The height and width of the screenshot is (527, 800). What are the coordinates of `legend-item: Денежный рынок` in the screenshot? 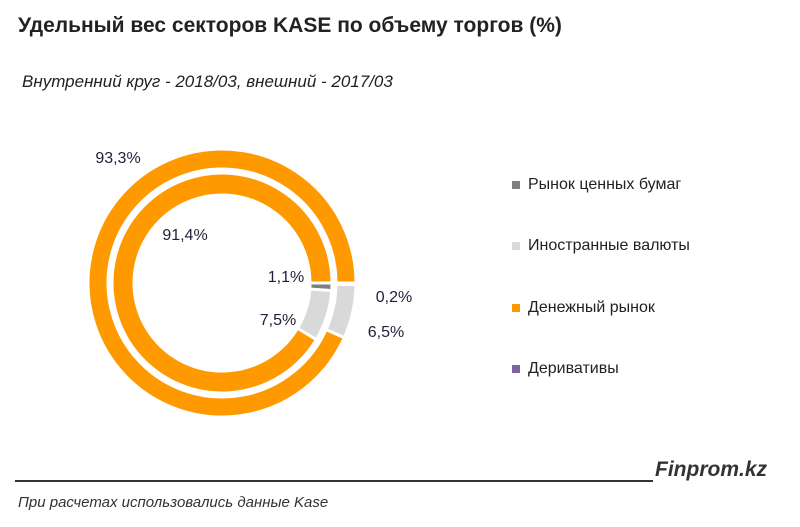 It's located at (583, 308).